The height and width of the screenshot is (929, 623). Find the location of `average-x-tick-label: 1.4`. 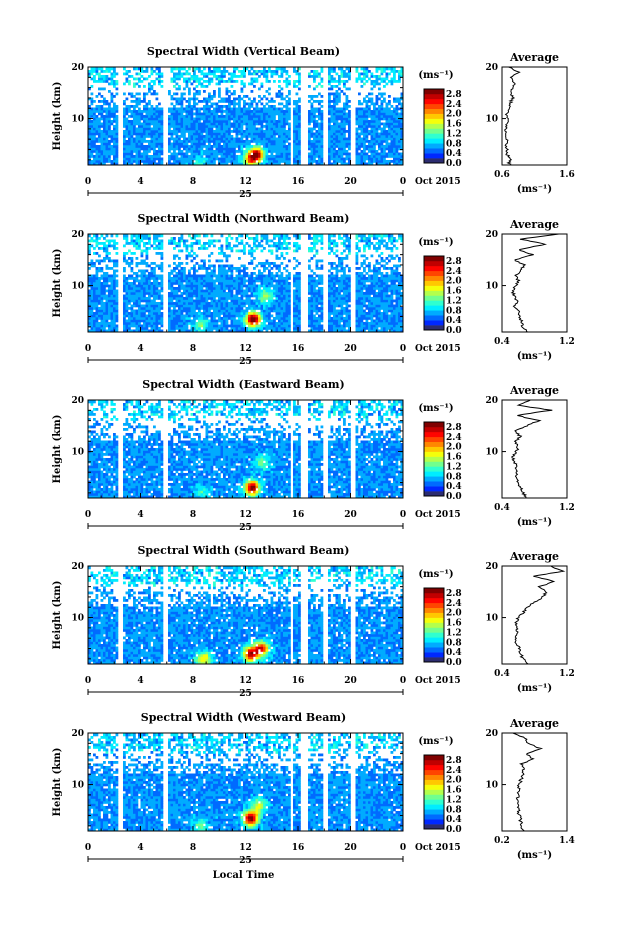

average-x-tick-label: 1.4 is located at coordinates (567, 841).